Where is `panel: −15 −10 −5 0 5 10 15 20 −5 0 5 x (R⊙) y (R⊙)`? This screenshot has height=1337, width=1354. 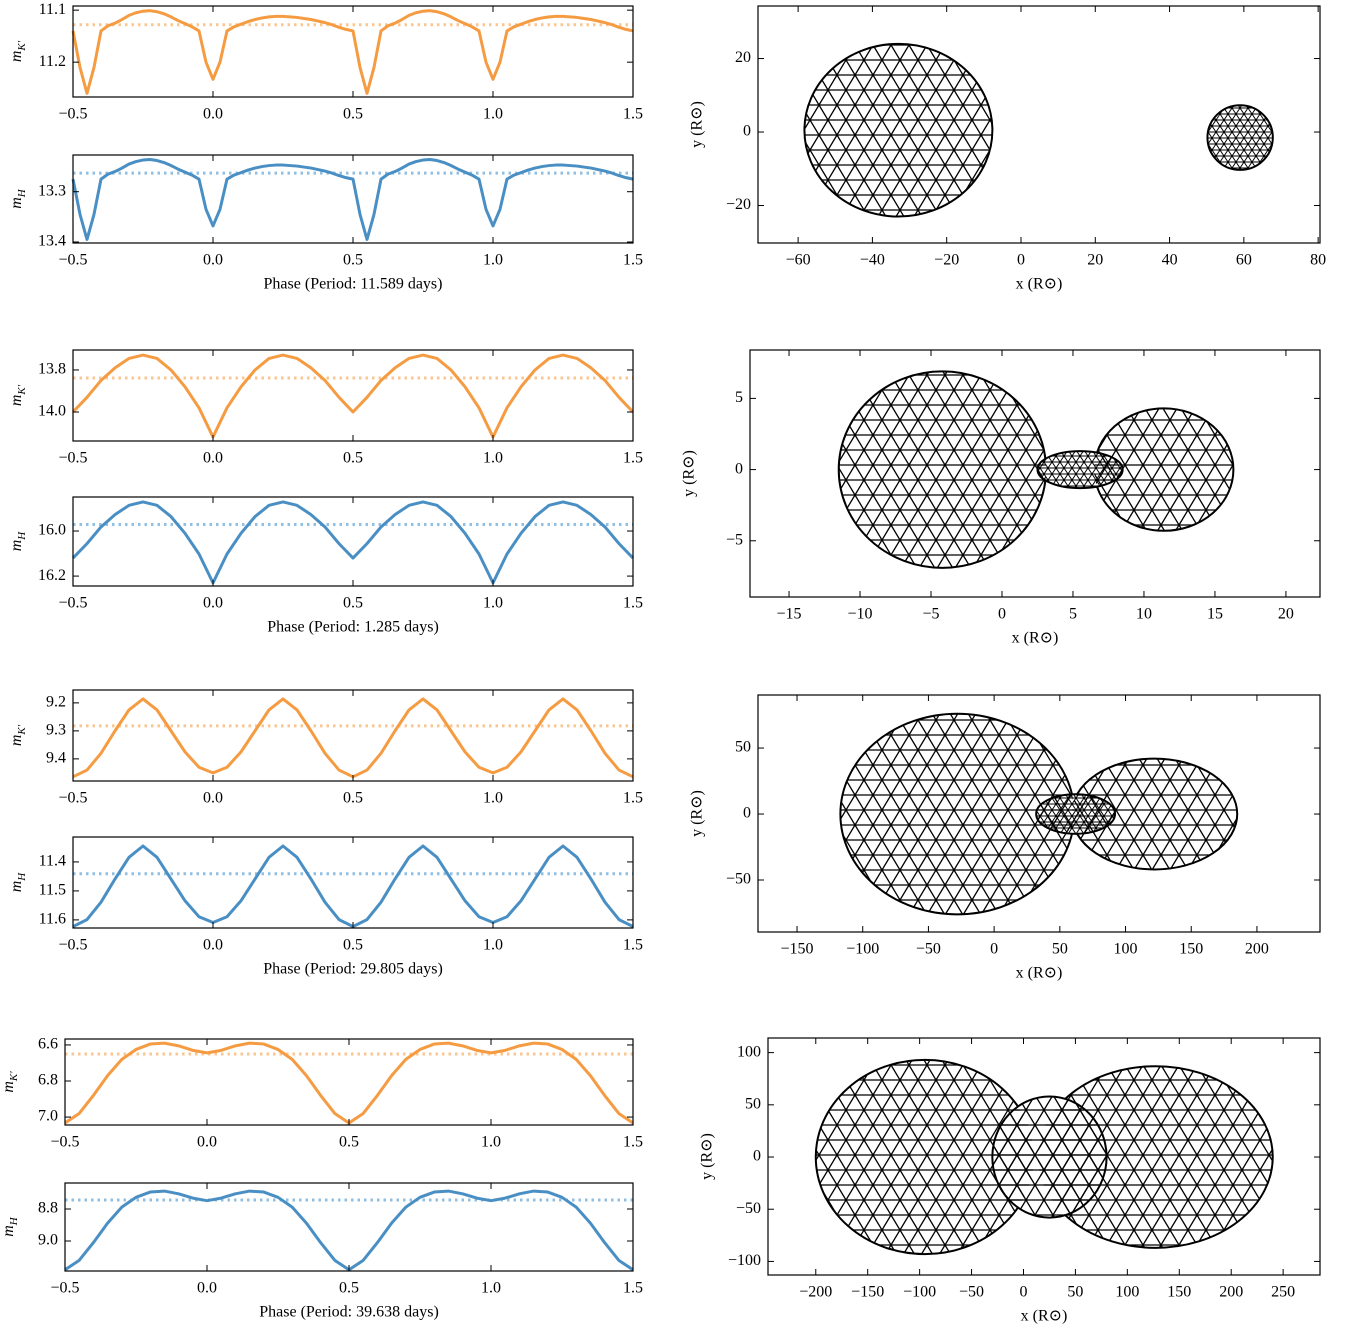
panel: −15 −10 −5 0 5 10 15 20 −5 0 5 x (R⊙) y (R⊙) is located at coordinates (1001, 498).